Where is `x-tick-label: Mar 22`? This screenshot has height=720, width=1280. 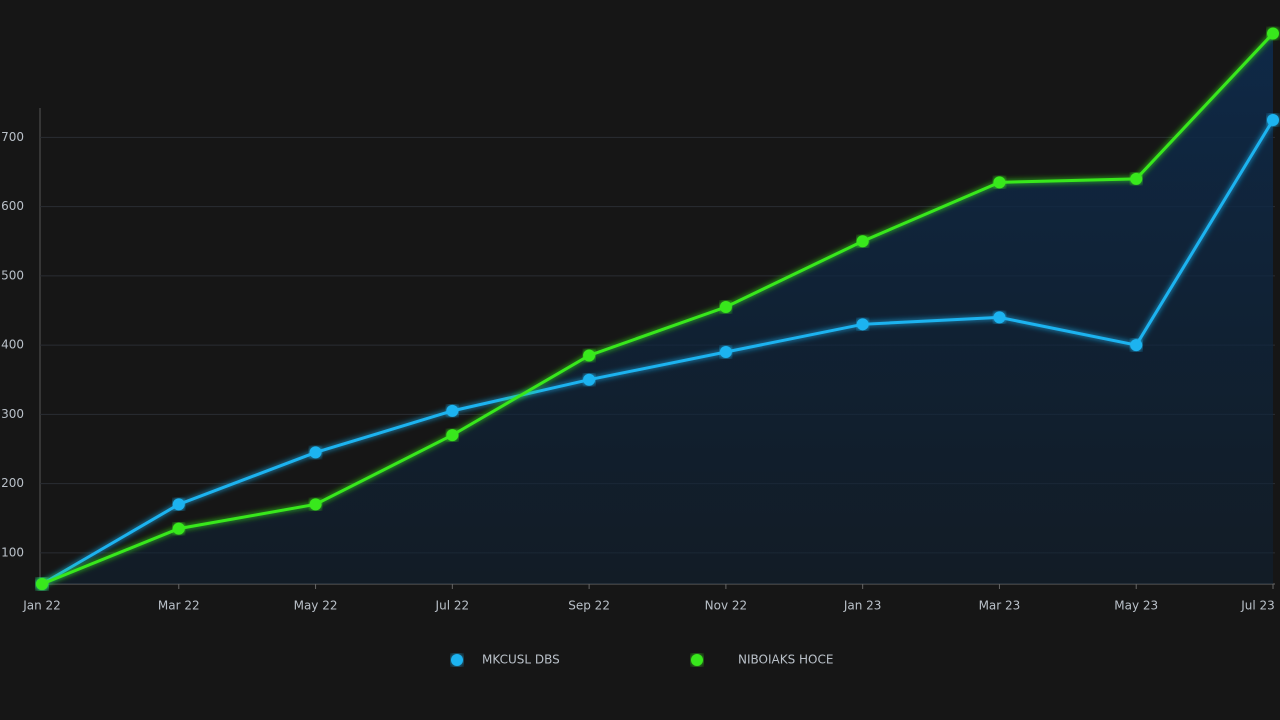
x-tick-label: Mar 22 is located at coordinates (179, 606).